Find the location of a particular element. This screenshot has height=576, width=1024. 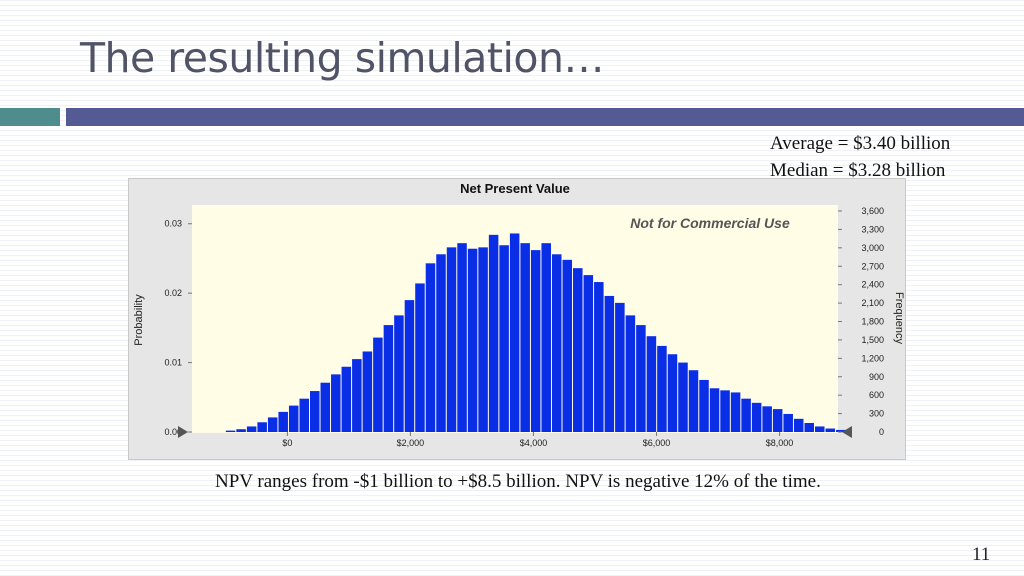

y-axis-label: Probability is located at coordinates (139, 320).